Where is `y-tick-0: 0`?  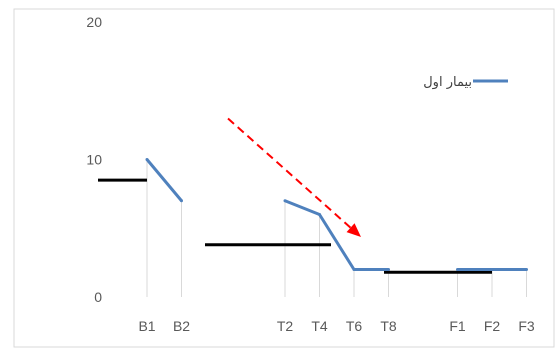
y-tick-0: 0 is located at coordinates (98, 297).